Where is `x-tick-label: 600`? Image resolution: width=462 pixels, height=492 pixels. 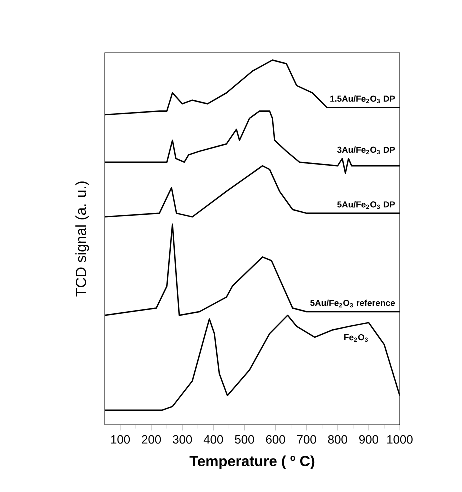 x-tick-label: 600 is located at coordinates (276, 439).